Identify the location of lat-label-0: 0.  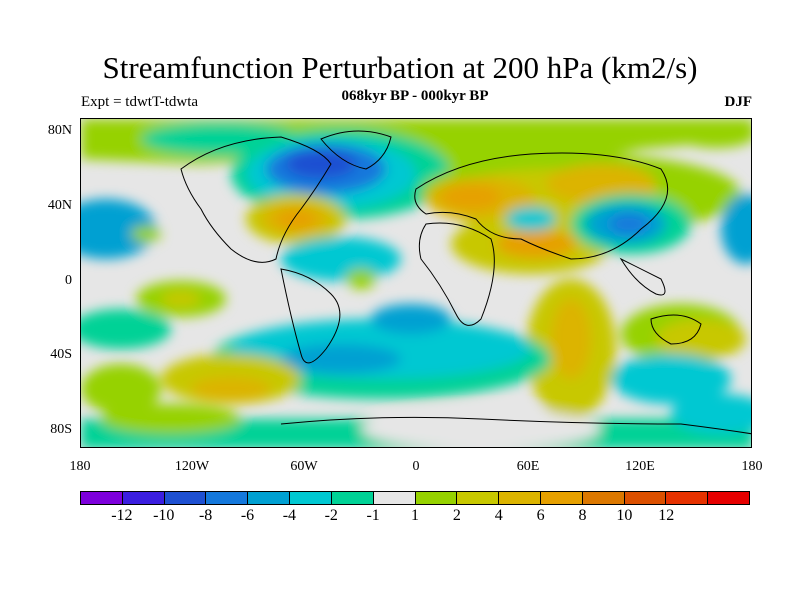
(68, 280).